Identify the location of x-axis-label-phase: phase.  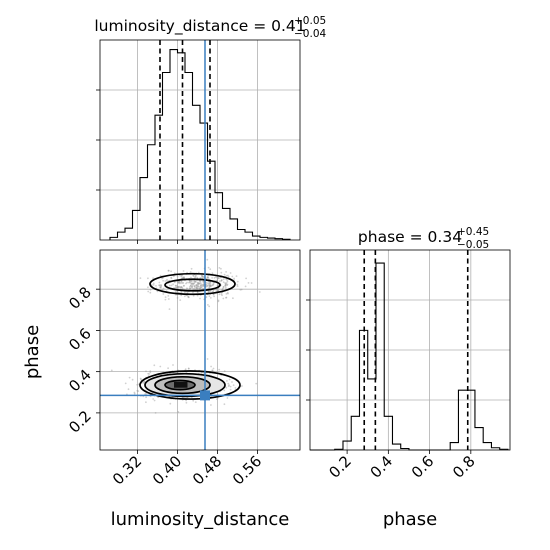
(410, 519).